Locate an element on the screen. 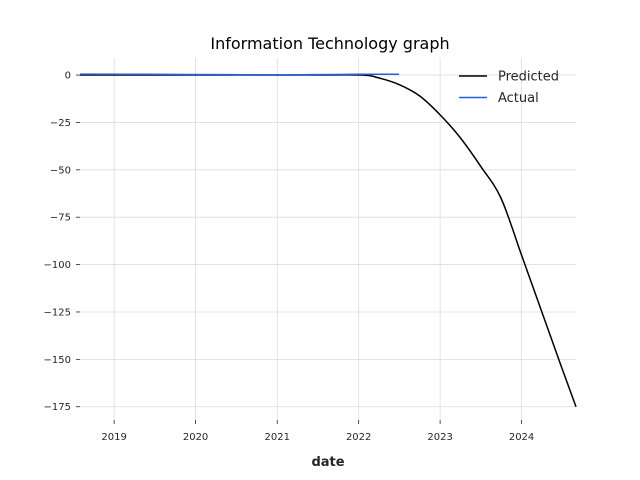  y-tick-label: −150 is located at coordinates (57, 360).